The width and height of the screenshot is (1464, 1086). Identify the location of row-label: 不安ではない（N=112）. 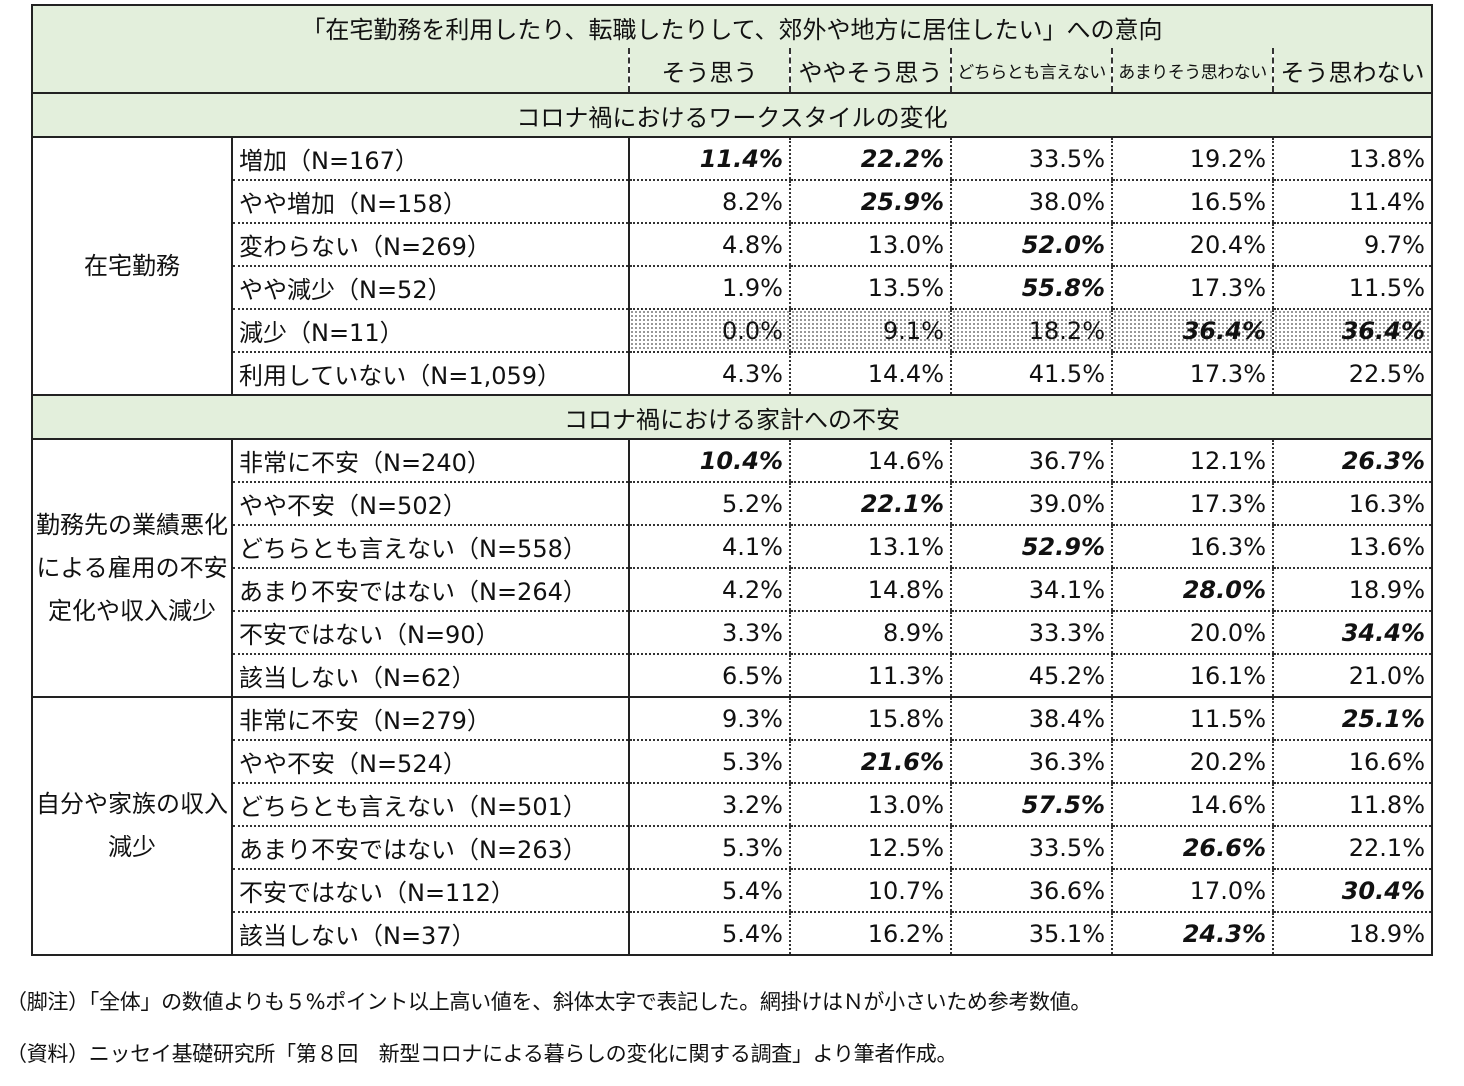
(431, 891).